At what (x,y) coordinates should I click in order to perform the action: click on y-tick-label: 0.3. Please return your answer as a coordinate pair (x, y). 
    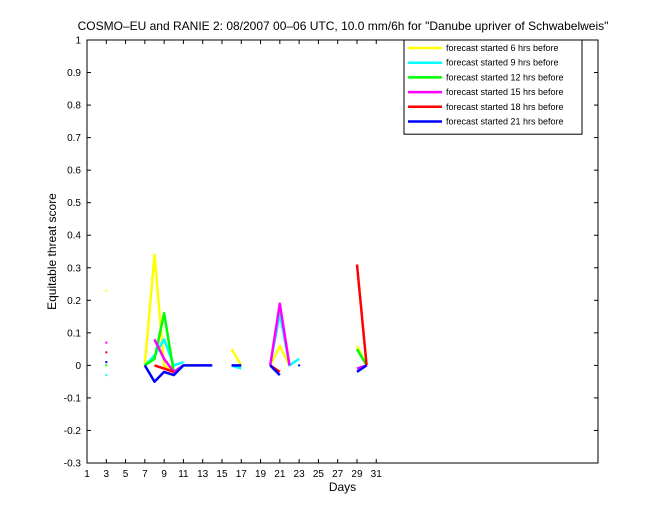
    Looking at the image, I should click on (74, 268).